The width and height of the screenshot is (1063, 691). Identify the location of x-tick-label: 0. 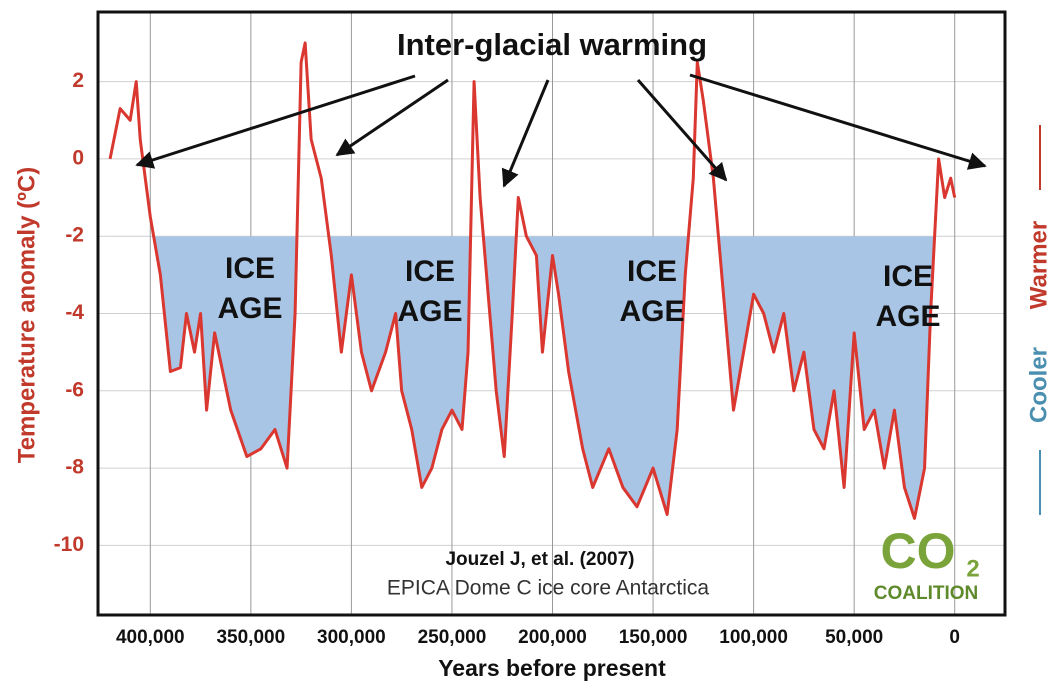
(954, 637).